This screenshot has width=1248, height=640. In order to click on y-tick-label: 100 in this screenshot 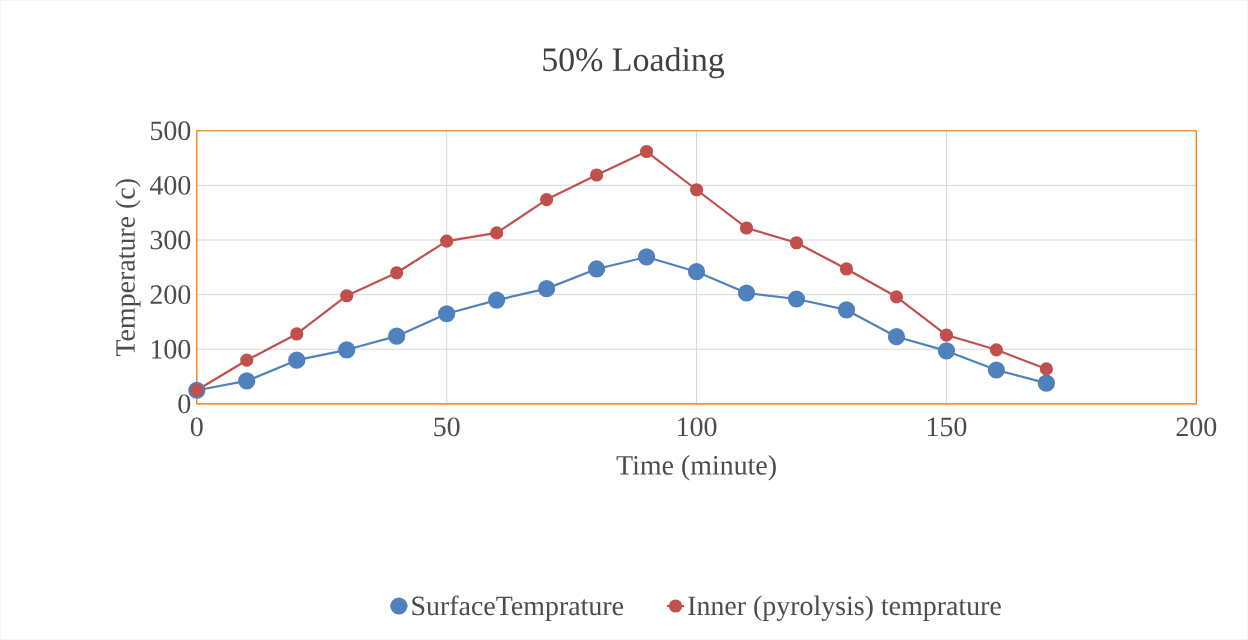, I will do `click(171, 349)`.